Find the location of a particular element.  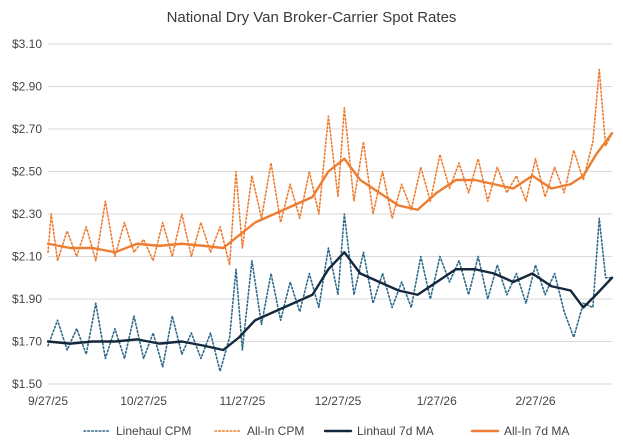

legend-label: All-In CPM is located at coordinates (275, 431).